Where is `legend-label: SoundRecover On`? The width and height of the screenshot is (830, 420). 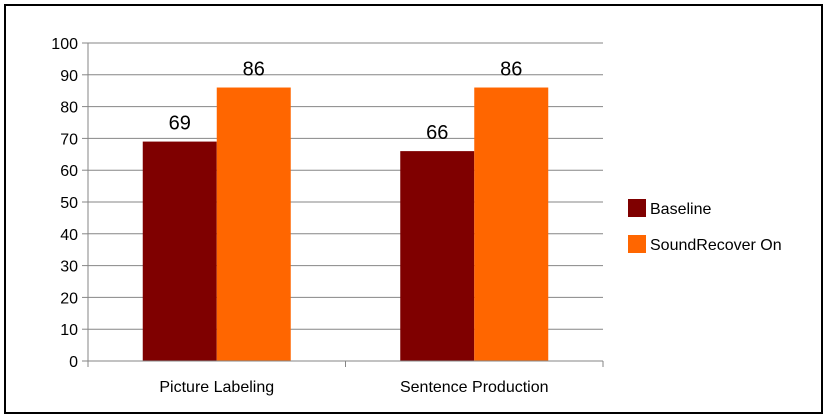
legend-label: SoundRecover On is located at coordinates (716, 245).